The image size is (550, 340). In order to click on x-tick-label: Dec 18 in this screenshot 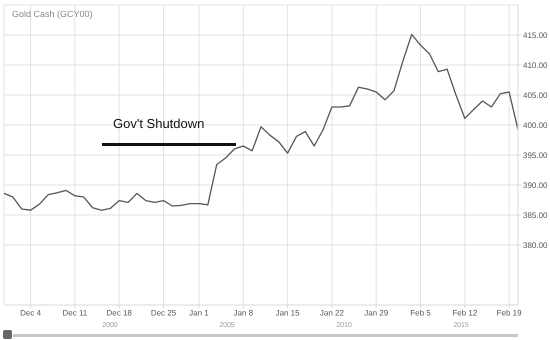, I will do `click(119, 313)`.